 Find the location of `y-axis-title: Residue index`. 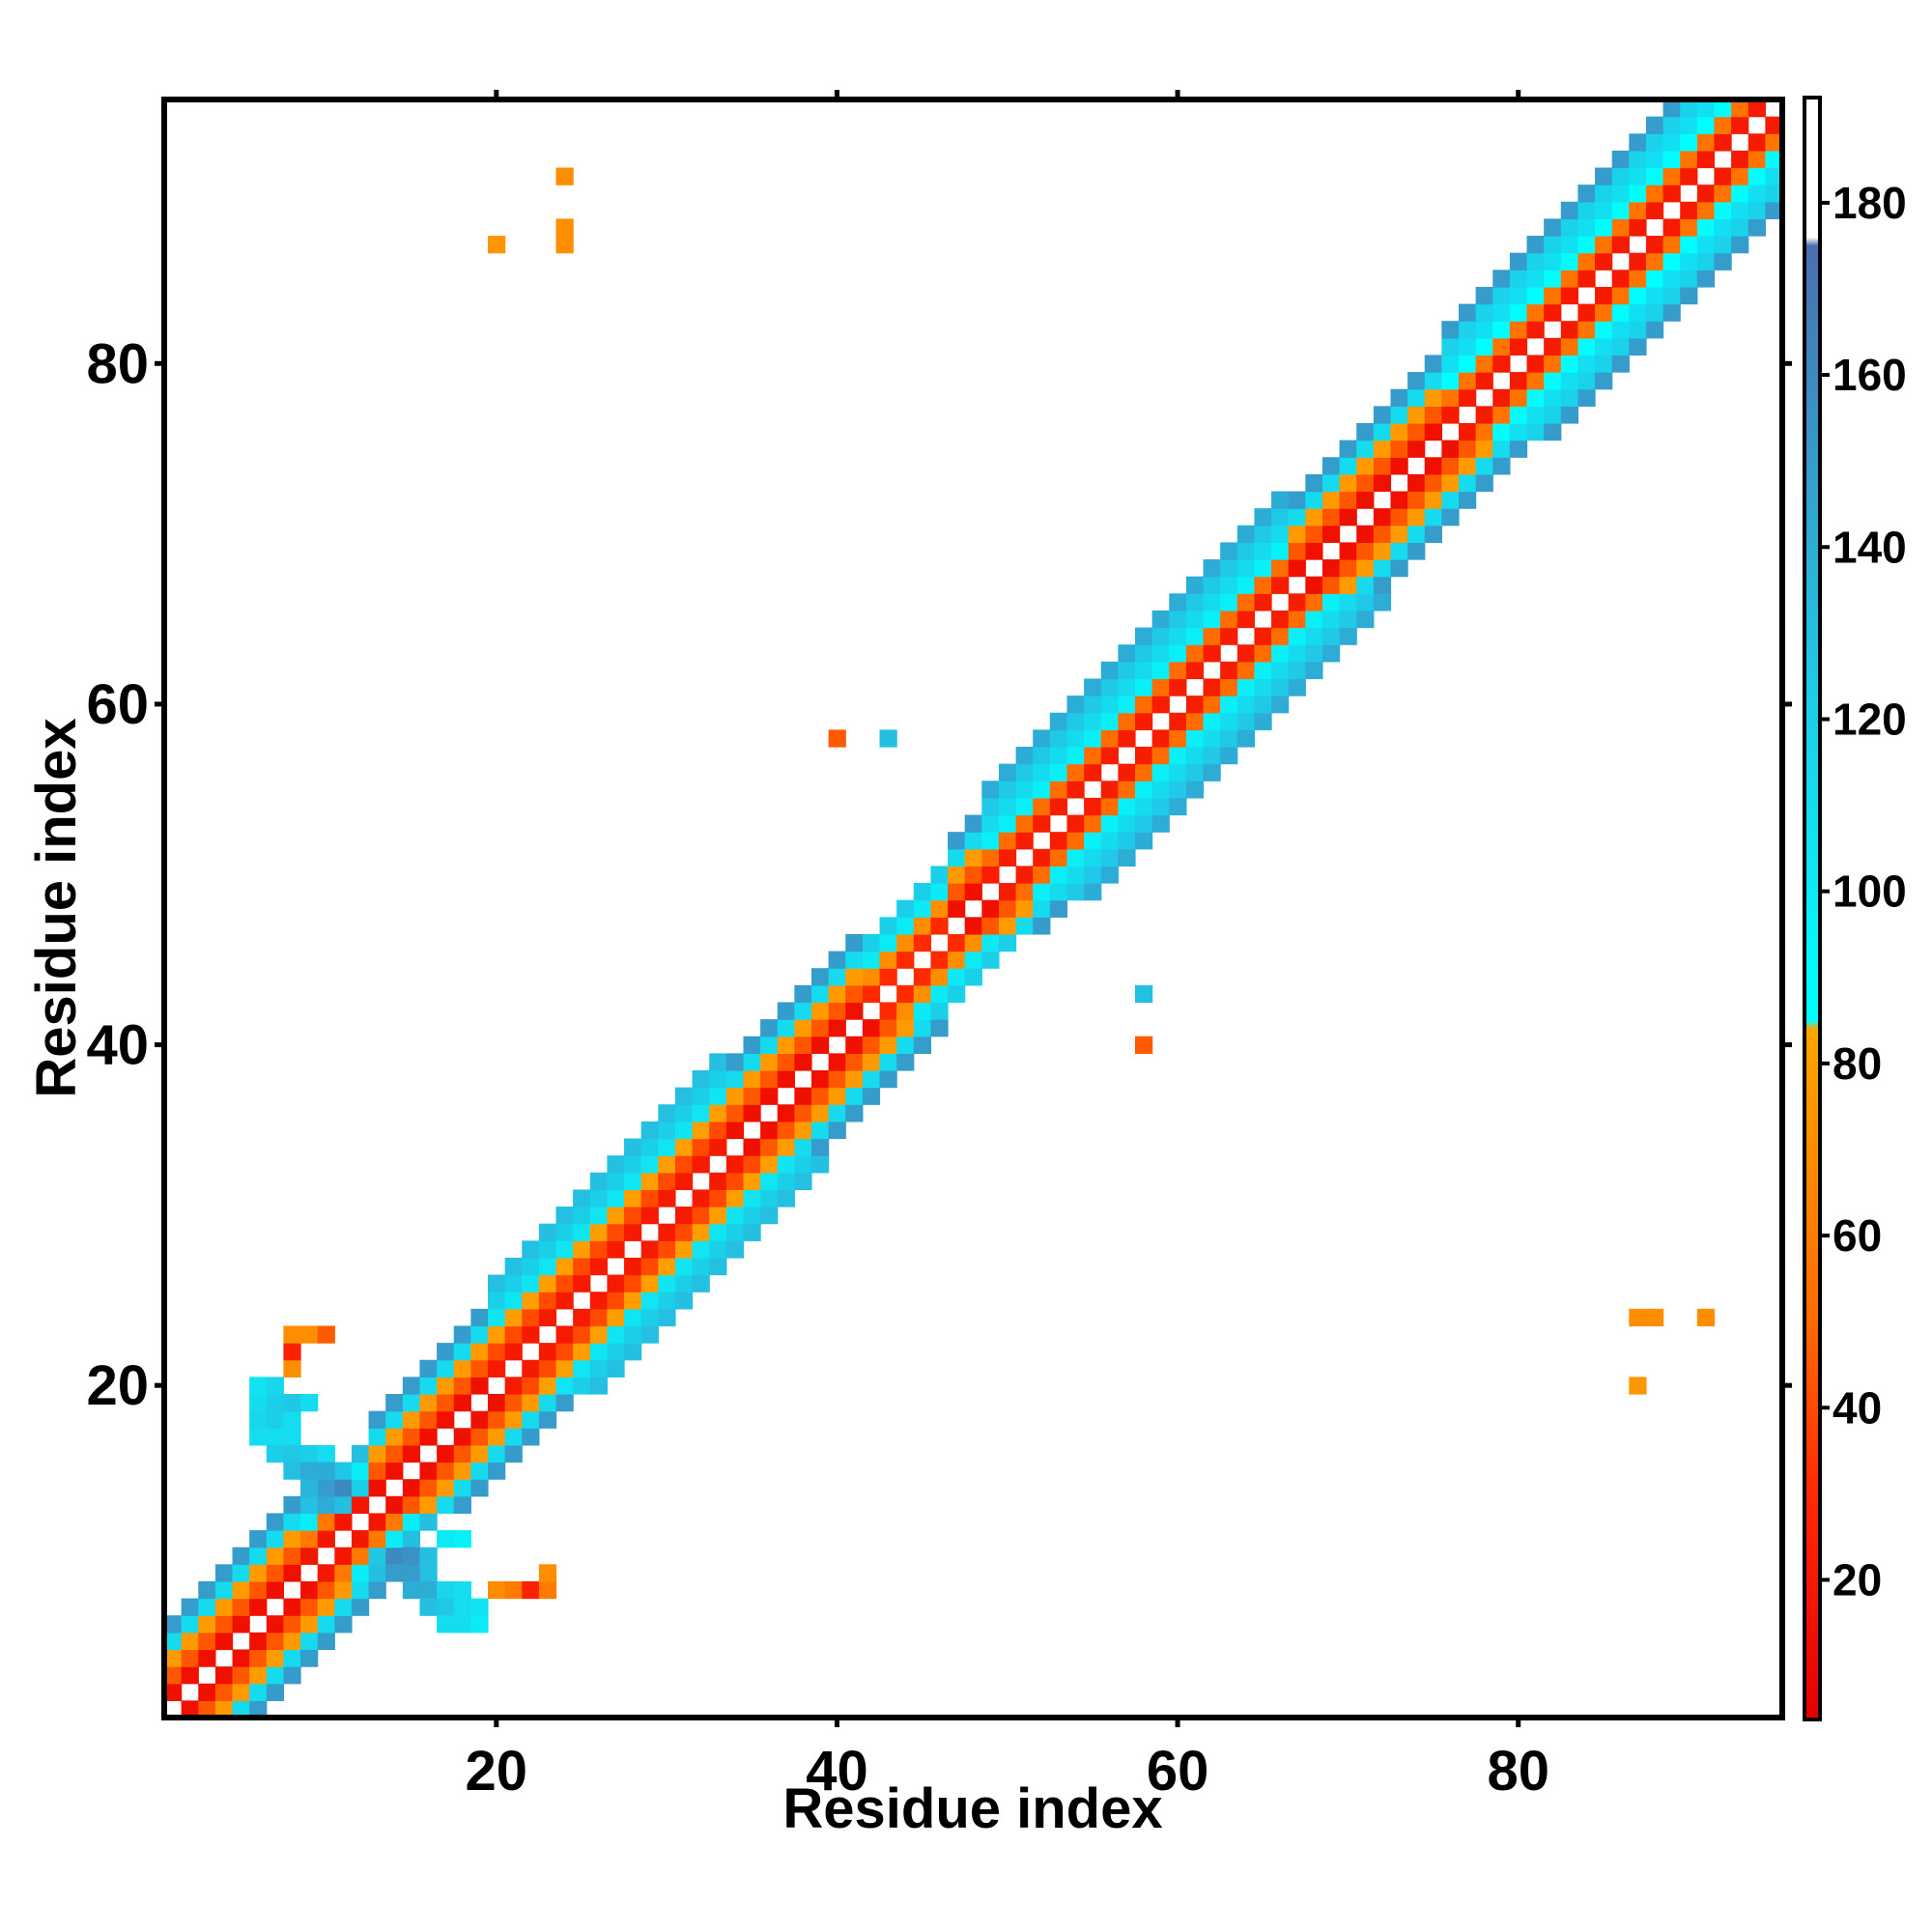

y-axis-title: Residue index is located at coordinates (56, 907).